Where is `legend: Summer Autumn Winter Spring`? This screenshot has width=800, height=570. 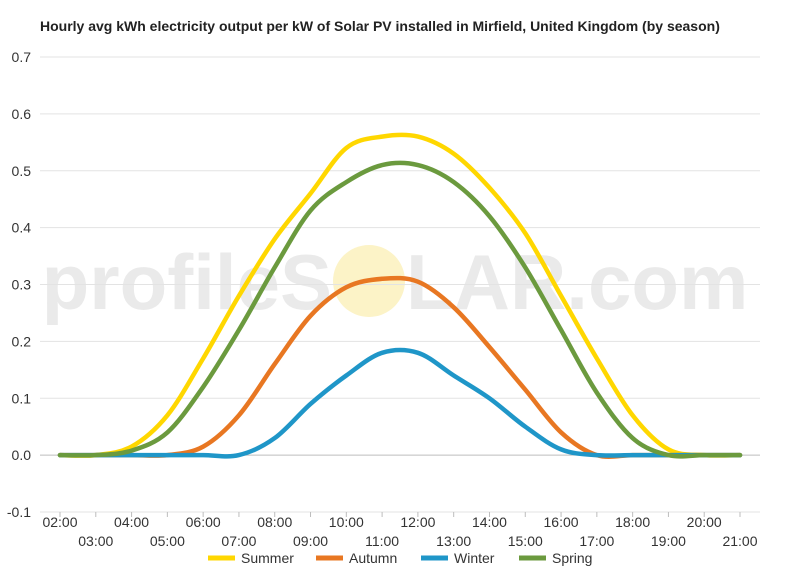 legend: Summer Autumn Winter Spring is located at coordinates (400, 558).